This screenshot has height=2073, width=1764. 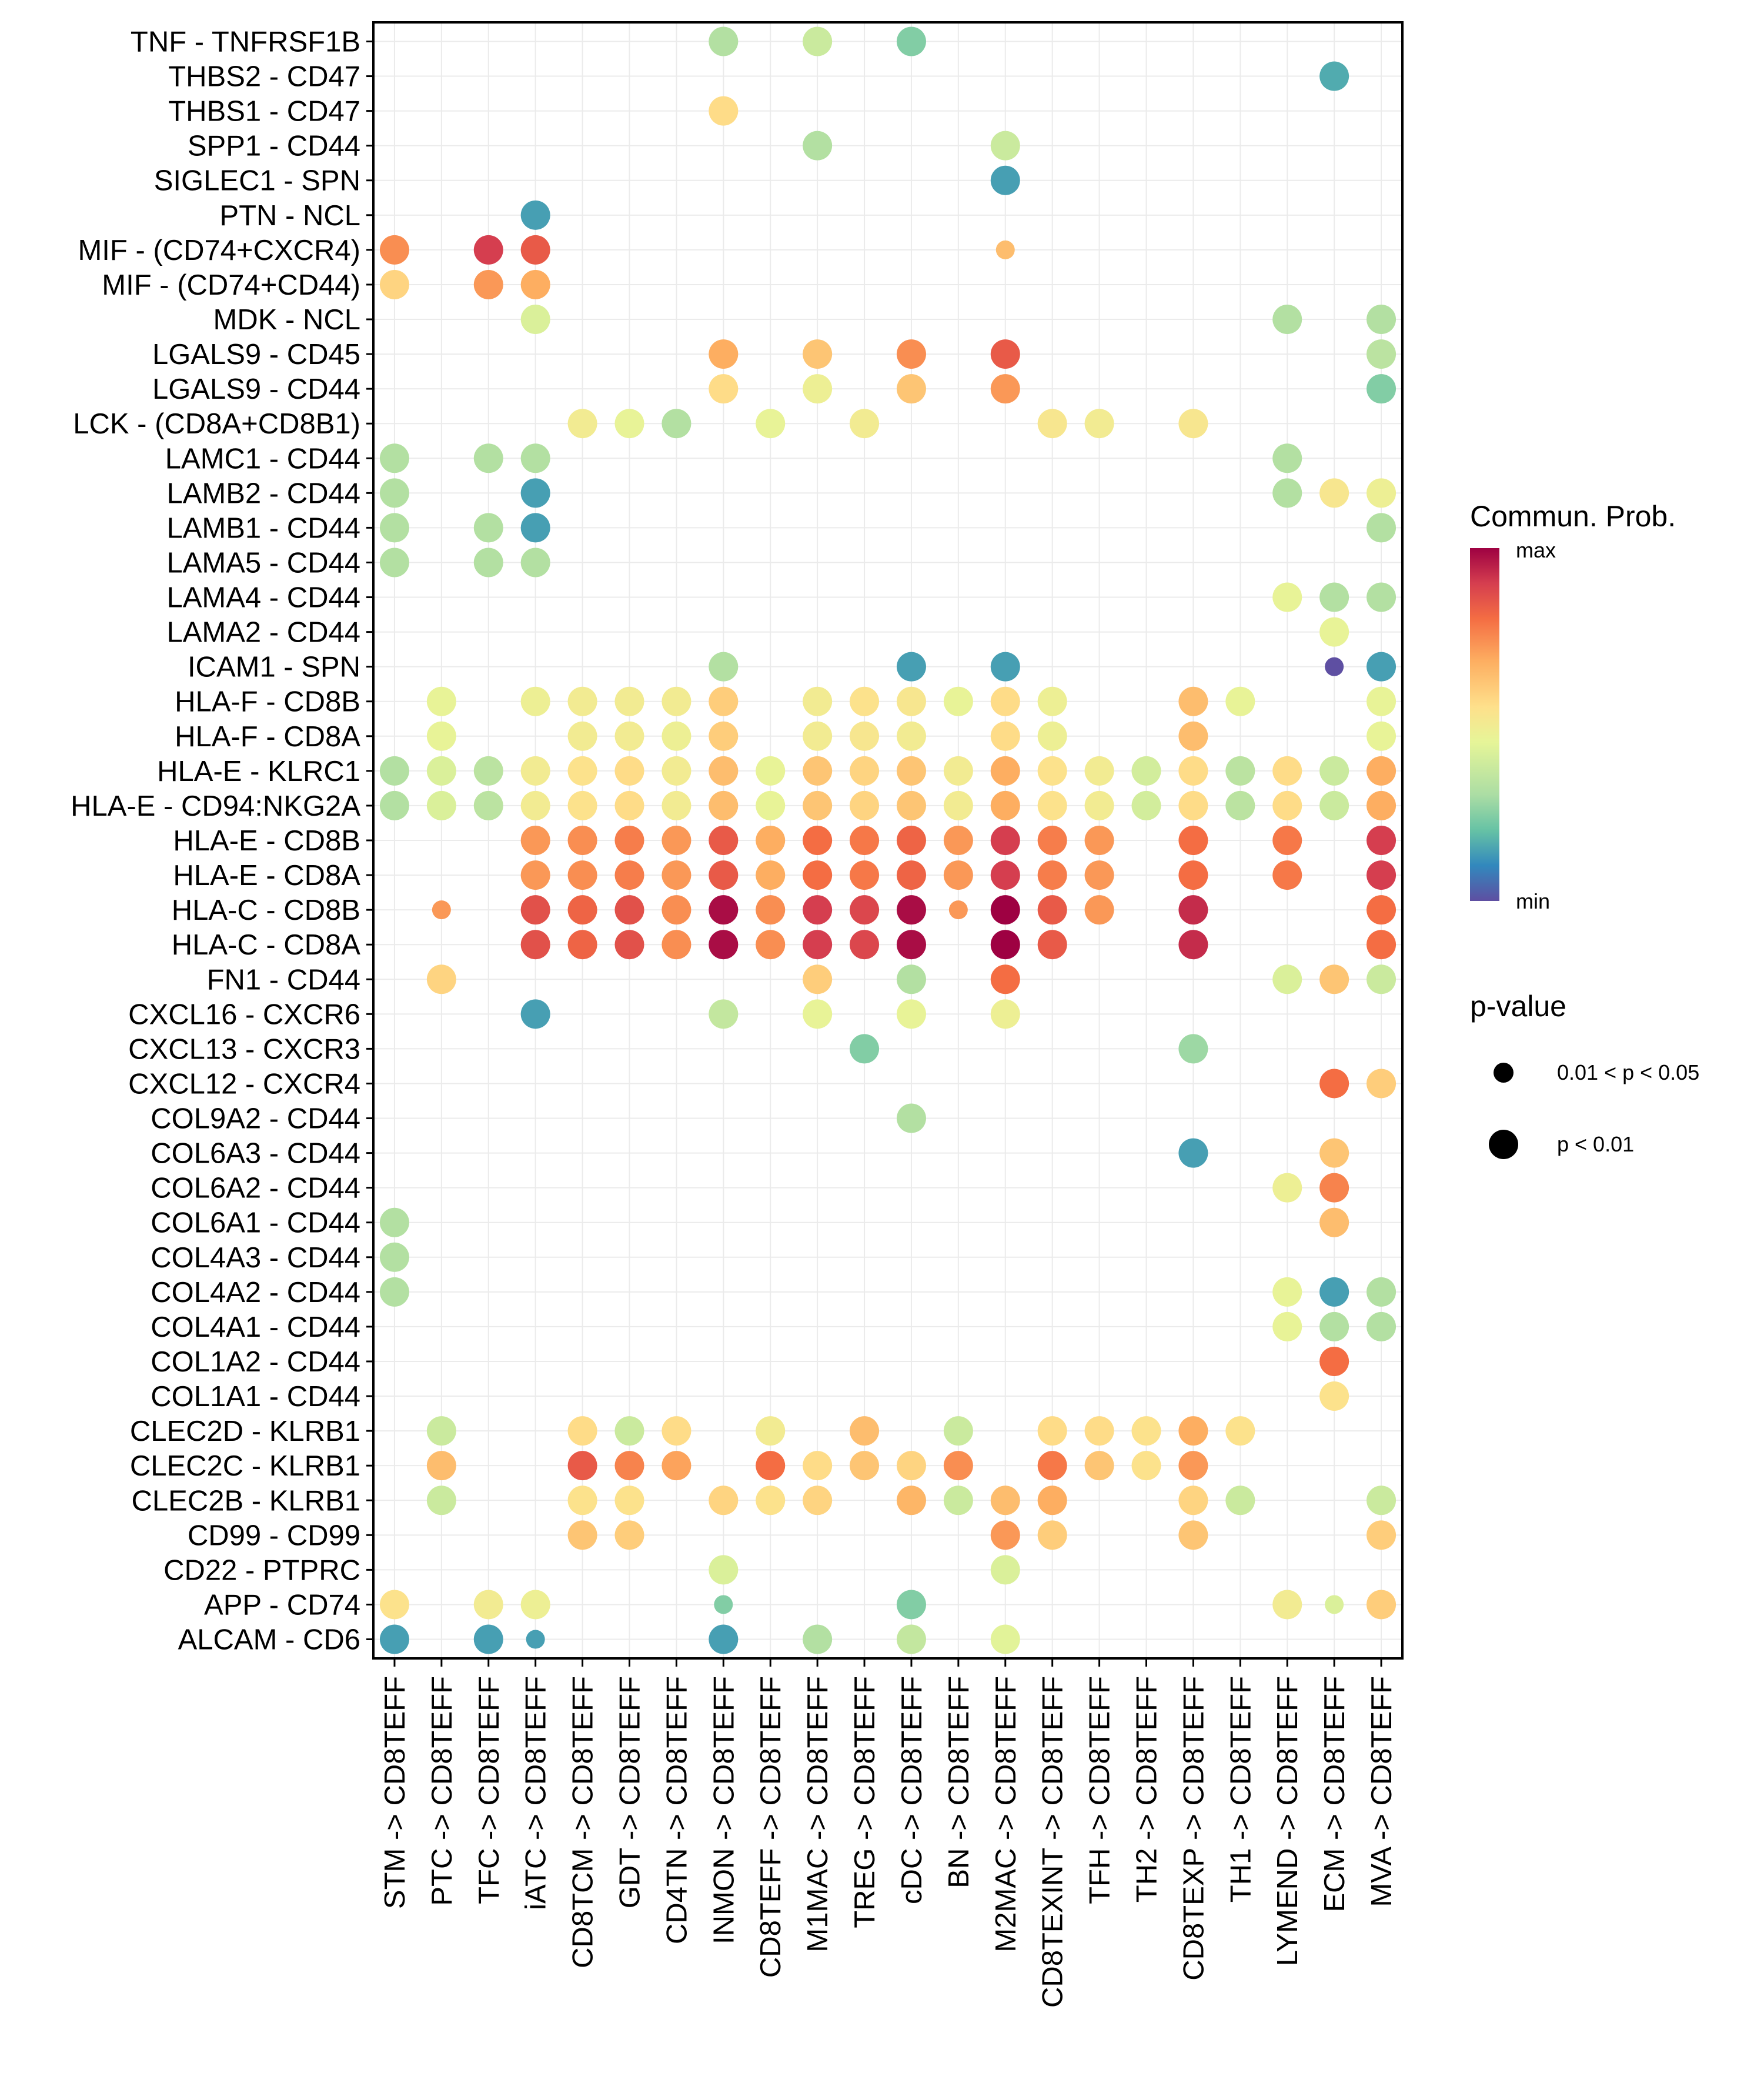 What do you see at coordinates (215, 806) in the screenshot?
I see `y-tick-label: HLA-E - CD94:NKG2A` at bounding box center [215, 806].